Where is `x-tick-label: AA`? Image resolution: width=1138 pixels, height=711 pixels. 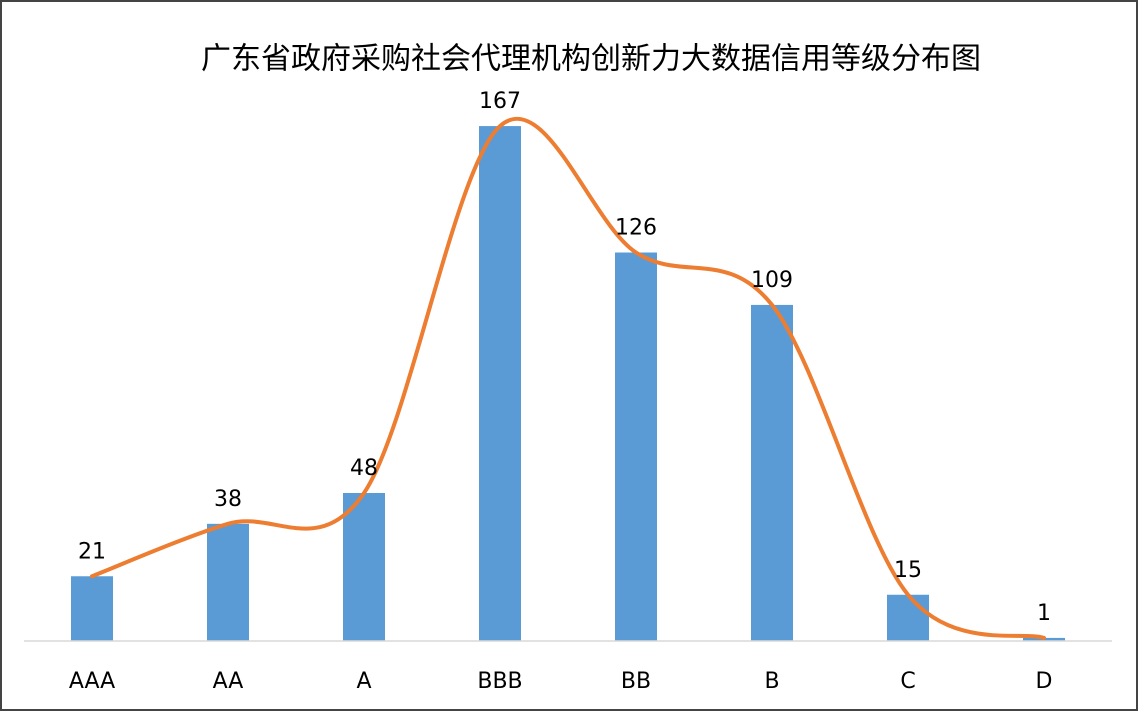
x-tick-label: AA is located at coordinates (228, 681).